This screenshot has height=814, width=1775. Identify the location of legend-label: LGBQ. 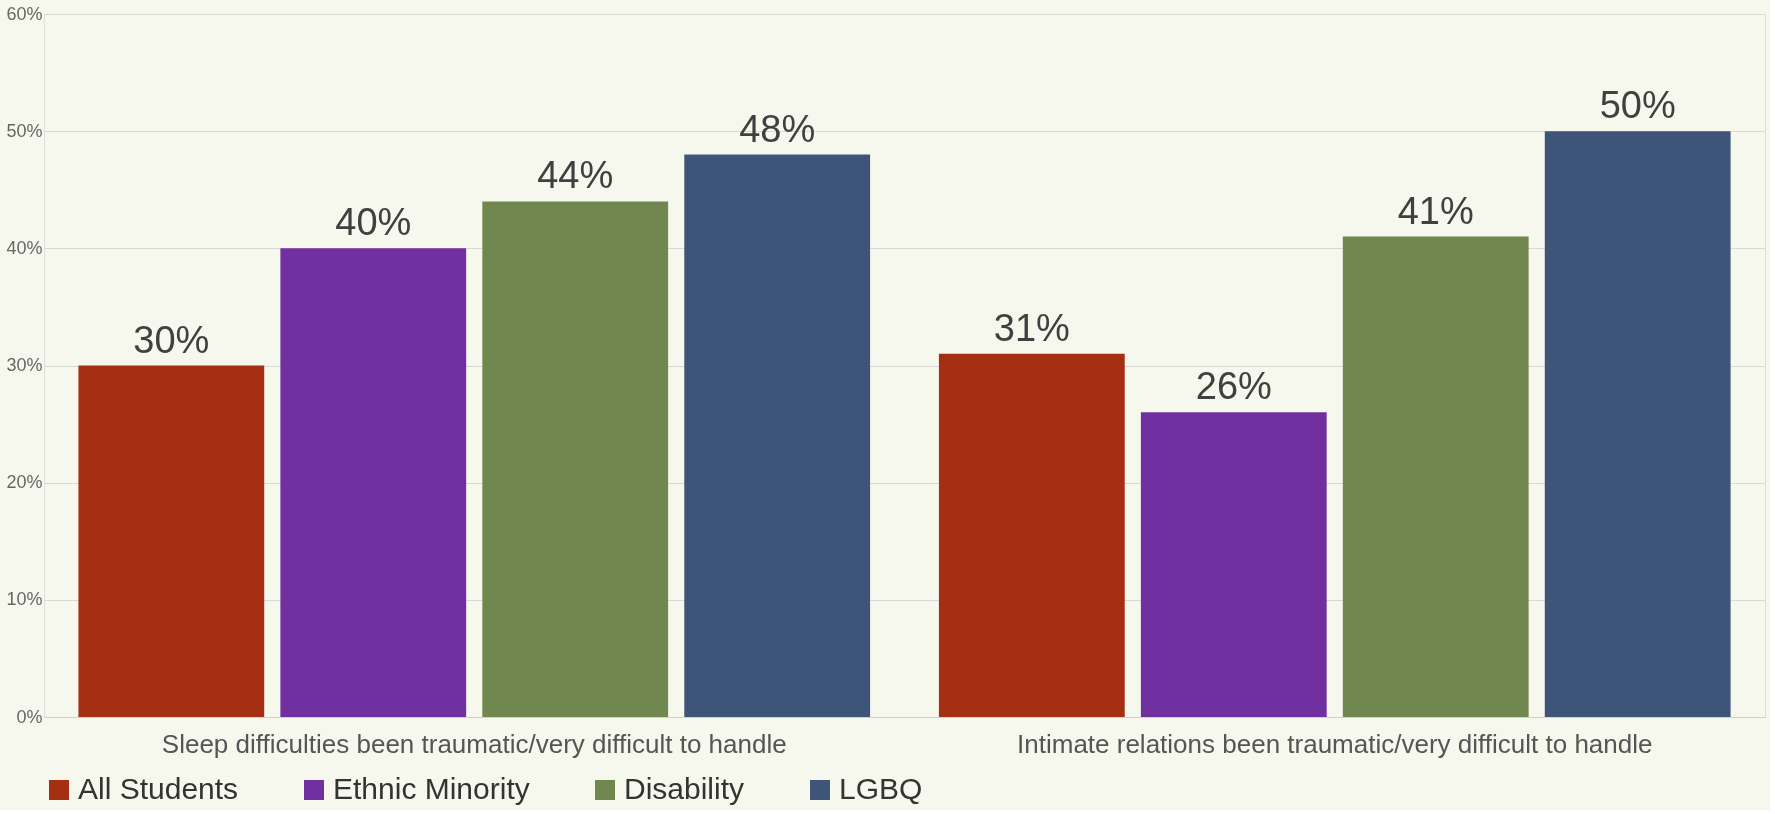
(881, 788).